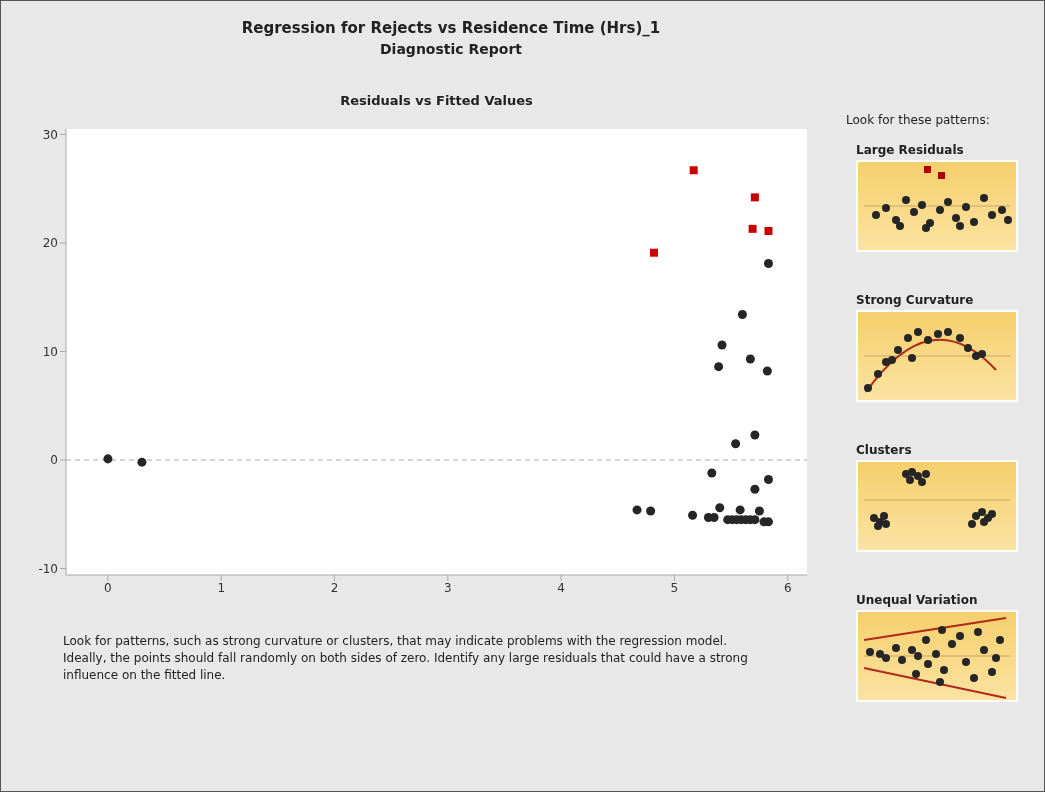 Image resolution: width=1045 pixels, height=792 pixels. What do you see at coordinates (50, 351) in the screenshot?
I see `y-tick-label: 10` at bounding box center [50, 351].